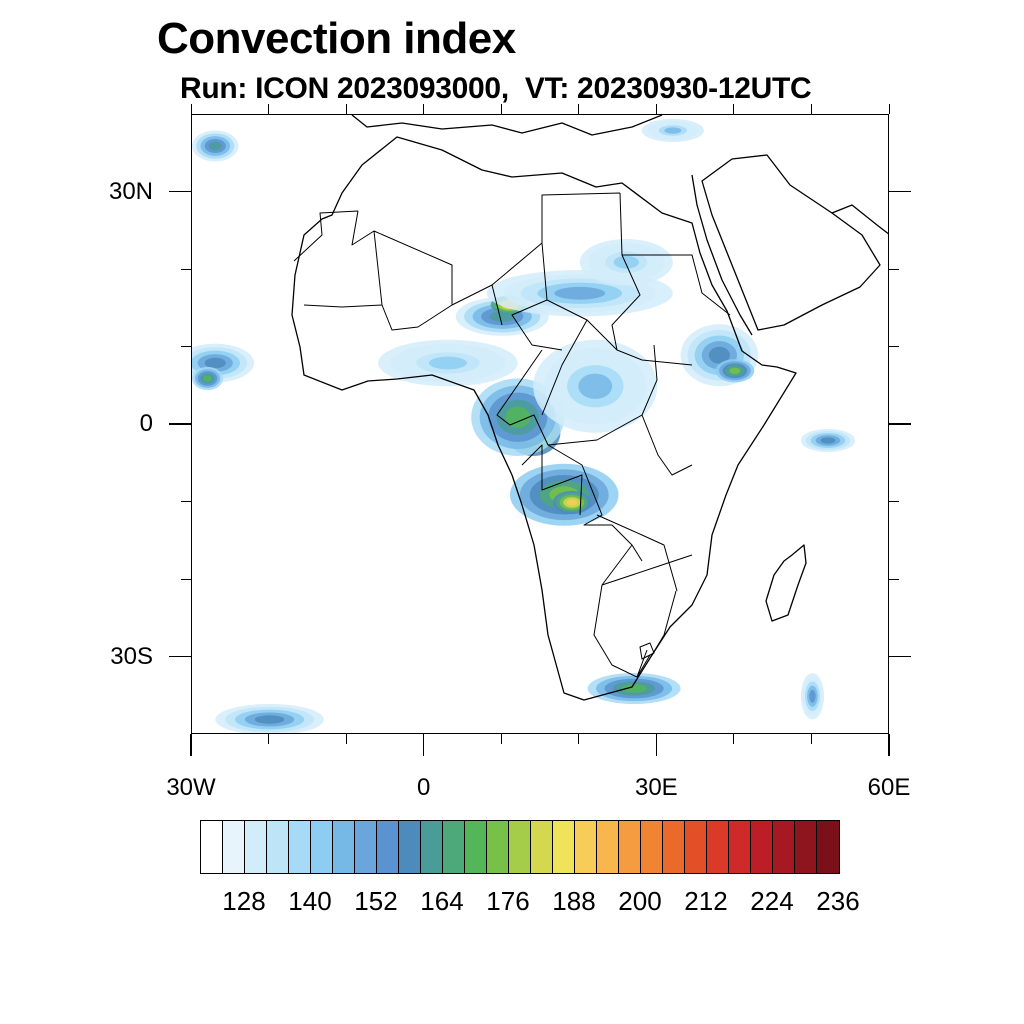 This screenshot has height=1024, width=1024. Describe the element at coordinates (647, 651) in the screenshot. I see `lesotho-border` at that location.